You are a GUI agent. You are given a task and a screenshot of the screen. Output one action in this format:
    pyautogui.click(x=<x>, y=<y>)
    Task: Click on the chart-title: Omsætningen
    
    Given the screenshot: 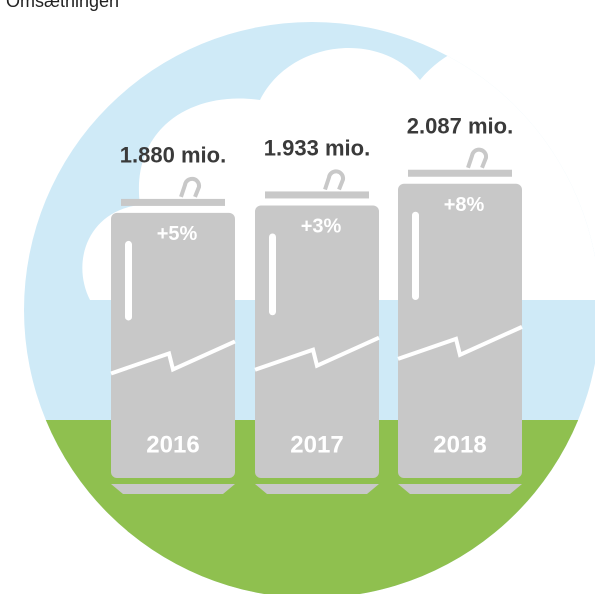 What is the action you would take?
    pyautogui.click(x=62, y=5)
    